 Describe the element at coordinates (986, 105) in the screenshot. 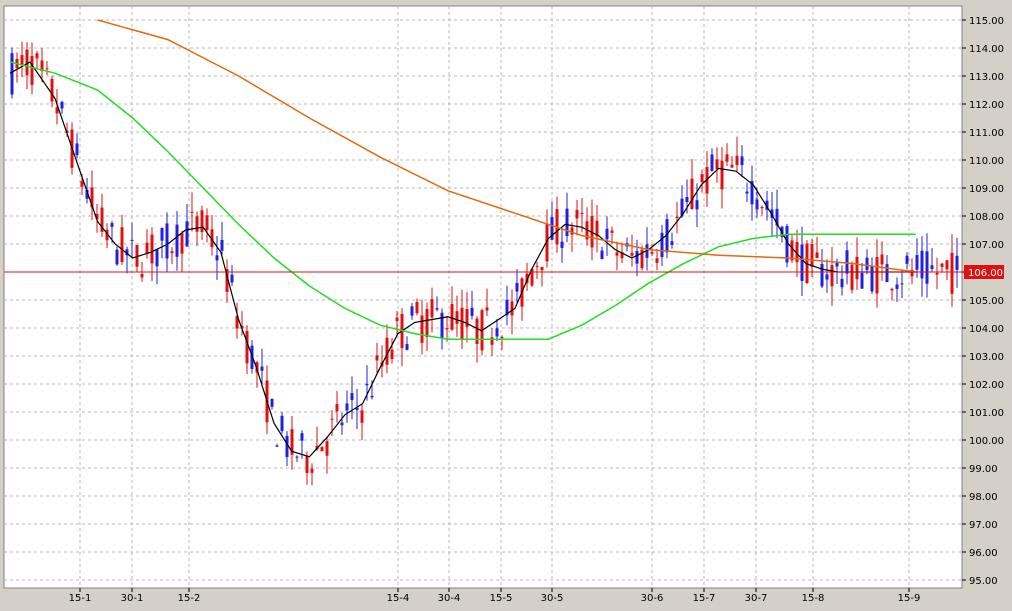

I see `y-tick-label: 112.00` at that location.